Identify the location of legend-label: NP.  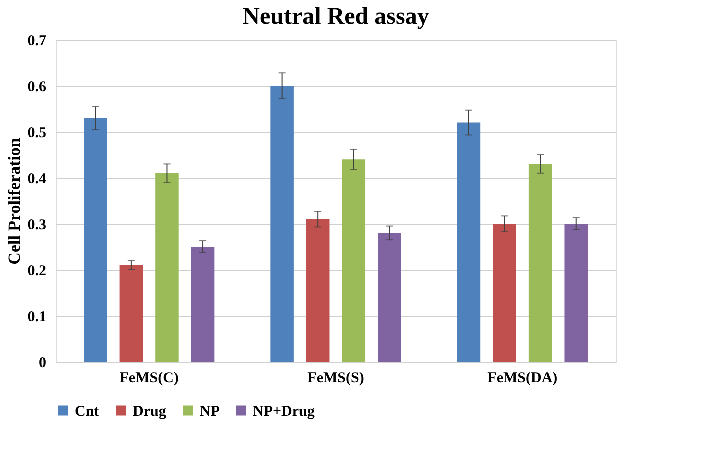
(210, 412).